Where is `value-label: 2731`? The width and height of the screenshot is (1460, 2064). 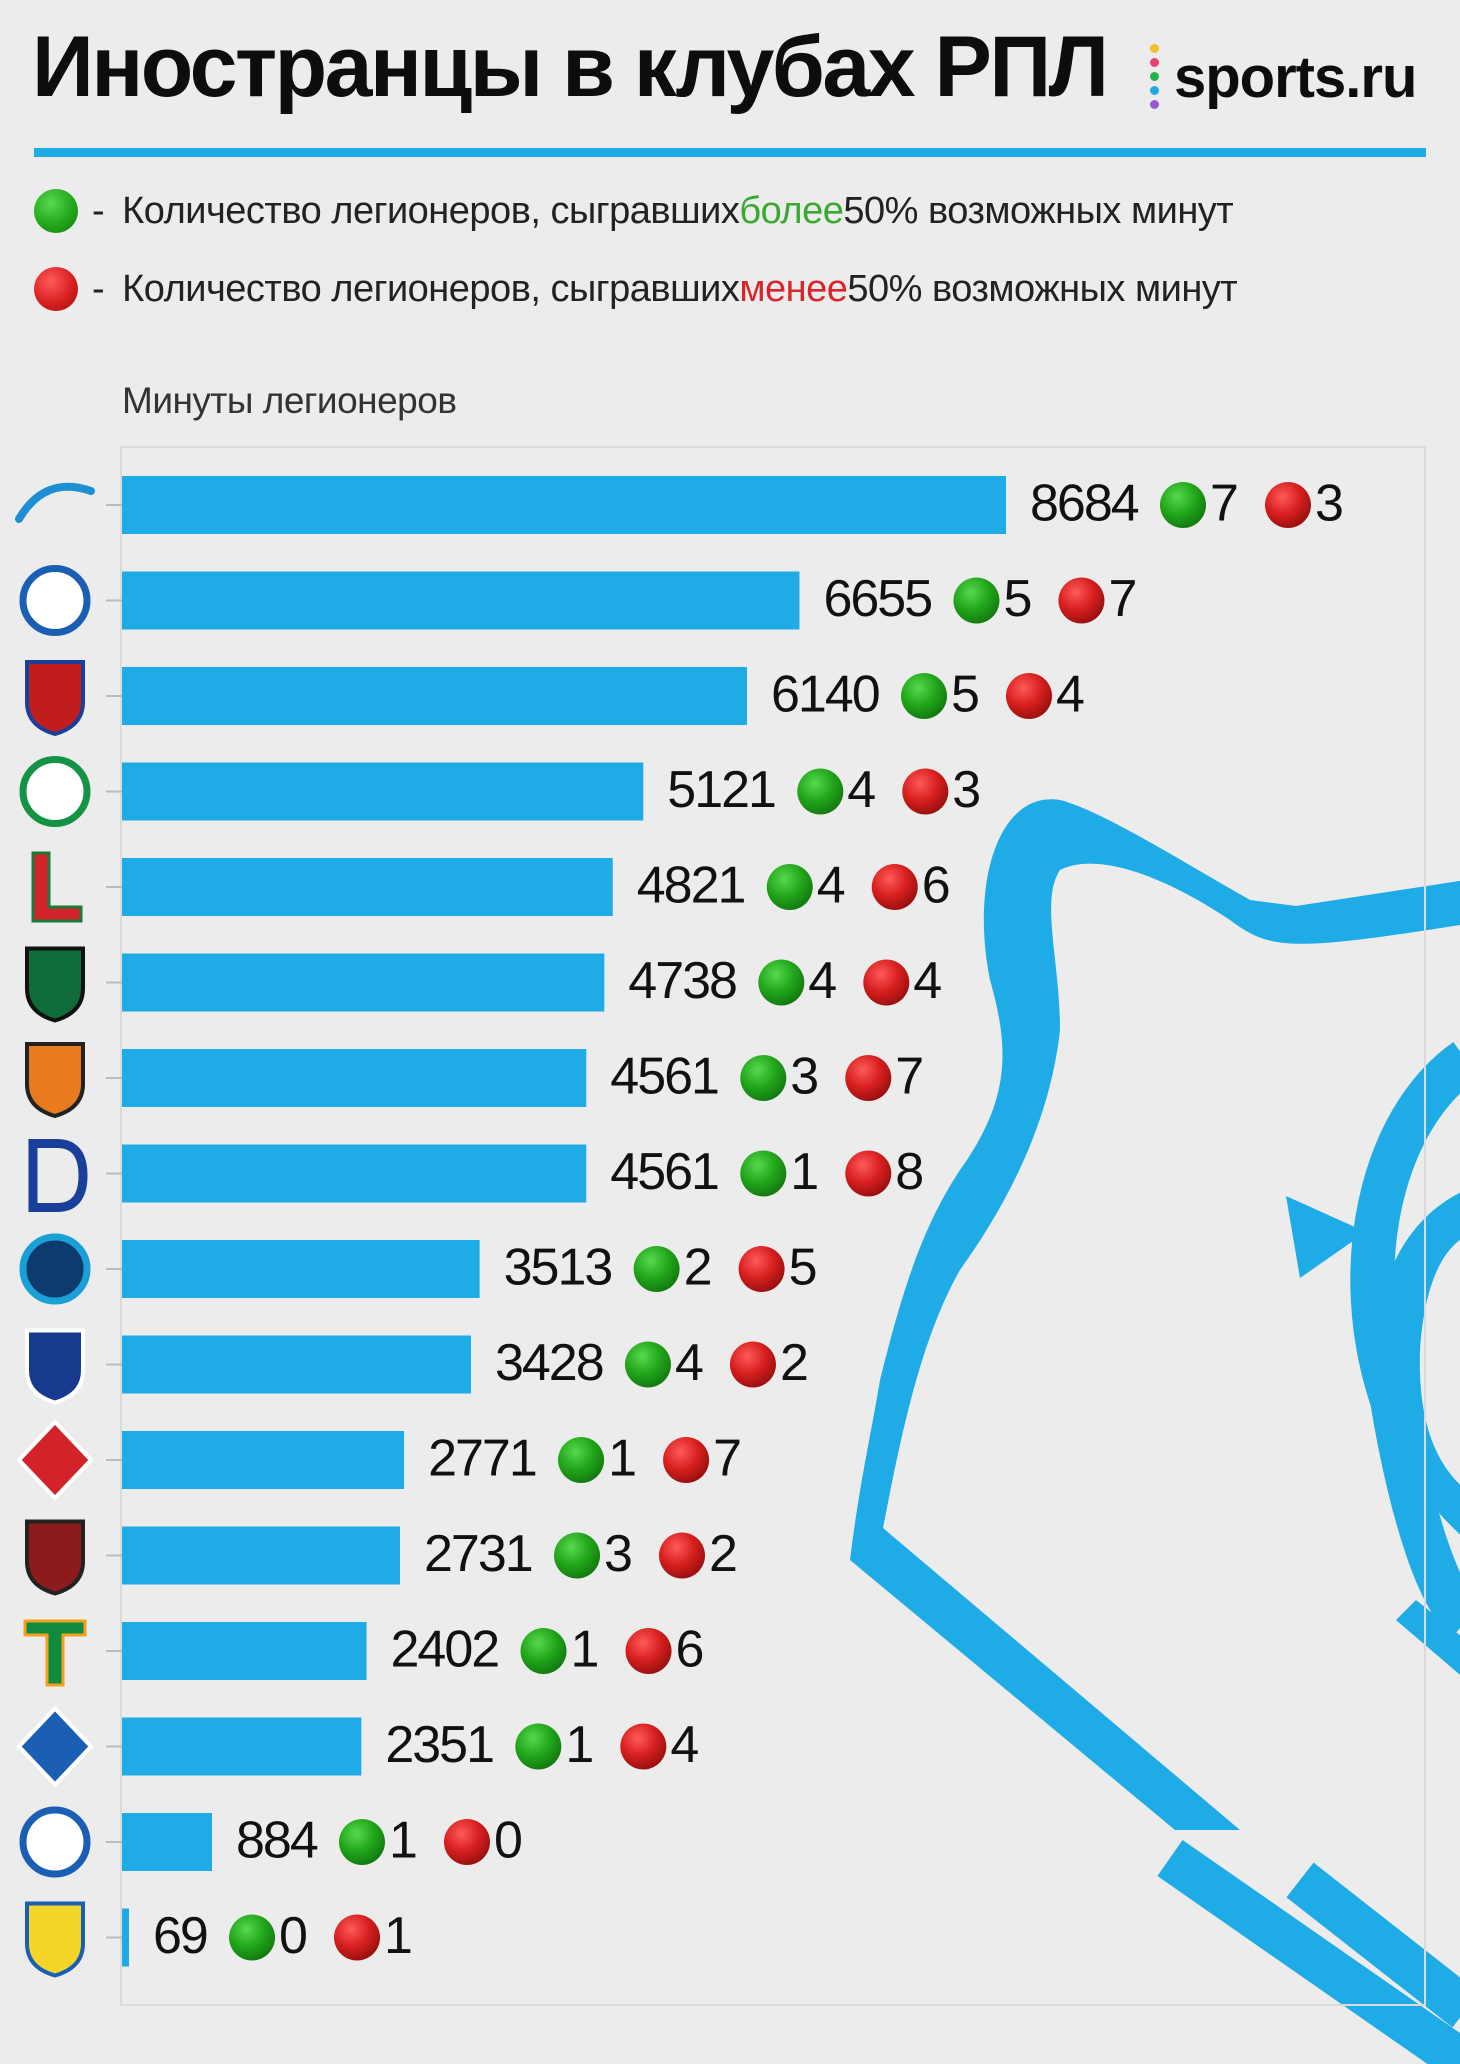
value-label: 2731 is located at coordinates (478, 1554).